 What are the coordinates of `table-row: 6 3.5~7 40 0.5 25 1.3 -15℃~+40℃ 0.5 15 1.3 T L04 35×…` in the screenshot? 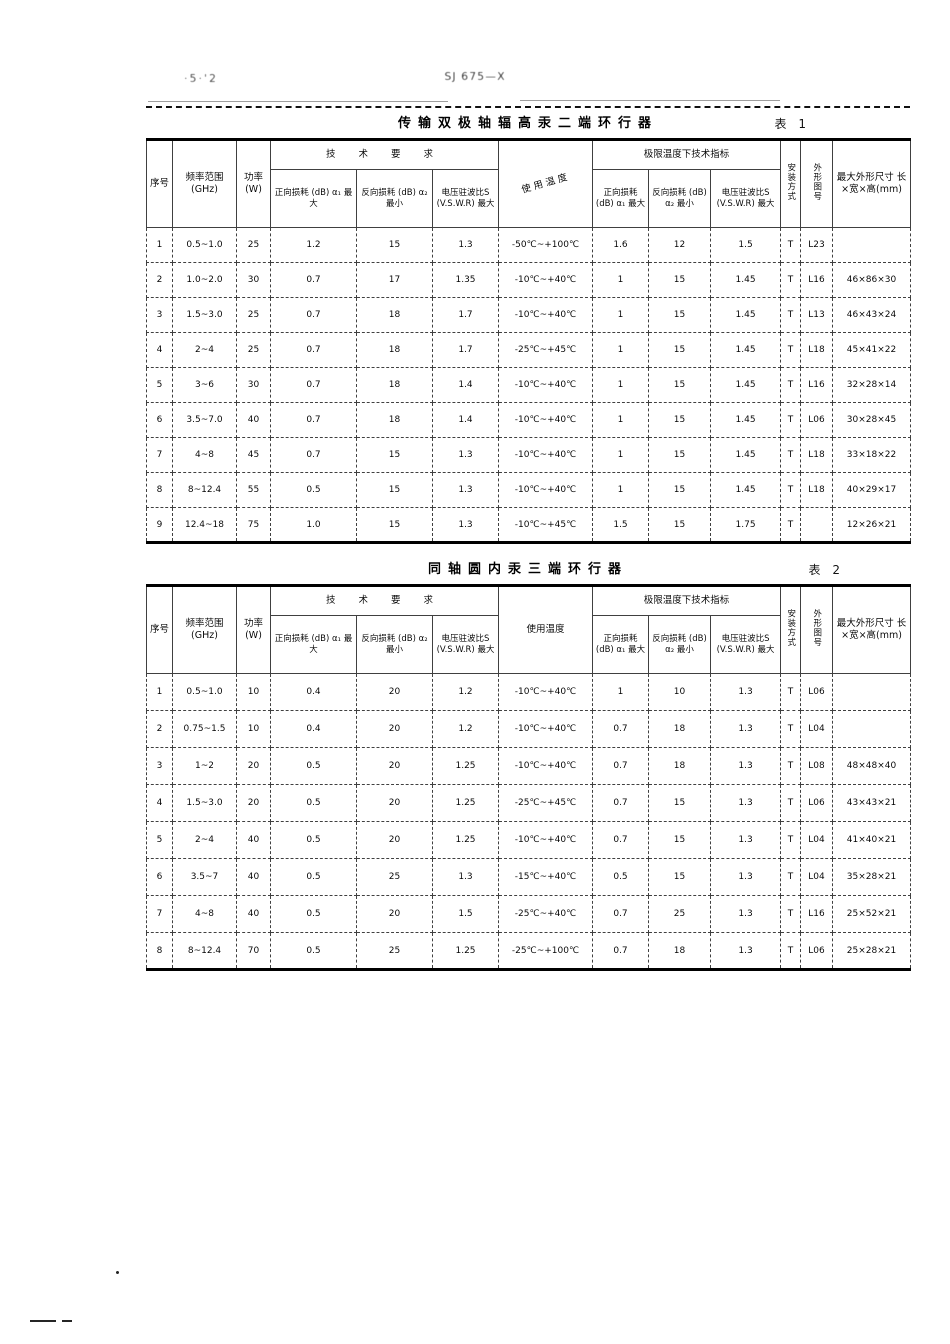 It's located at (529, 877).